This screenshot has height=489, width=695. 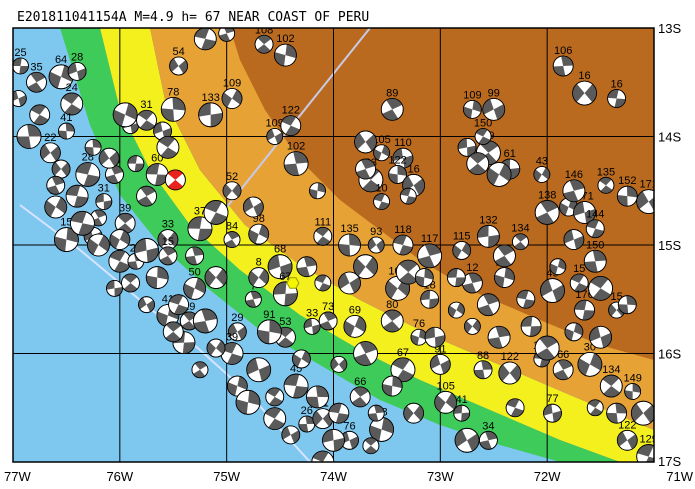 What do you see at coordinates (322, 222) in the screenshot?
I see `depth-label: 111` at bounding box center [322, 222].